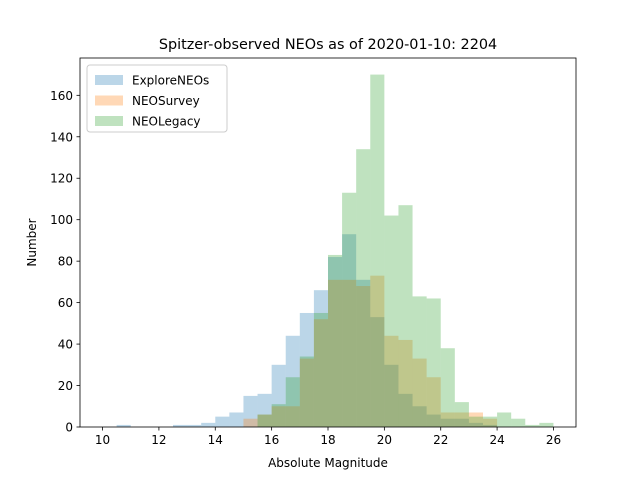 Image resolution: width=640 pixels, height=480 pixels. What do you see at coordinates (496, 440) in the screenshot?
I see `x-tick-label-7: 24` at bounding box center [496, 440].